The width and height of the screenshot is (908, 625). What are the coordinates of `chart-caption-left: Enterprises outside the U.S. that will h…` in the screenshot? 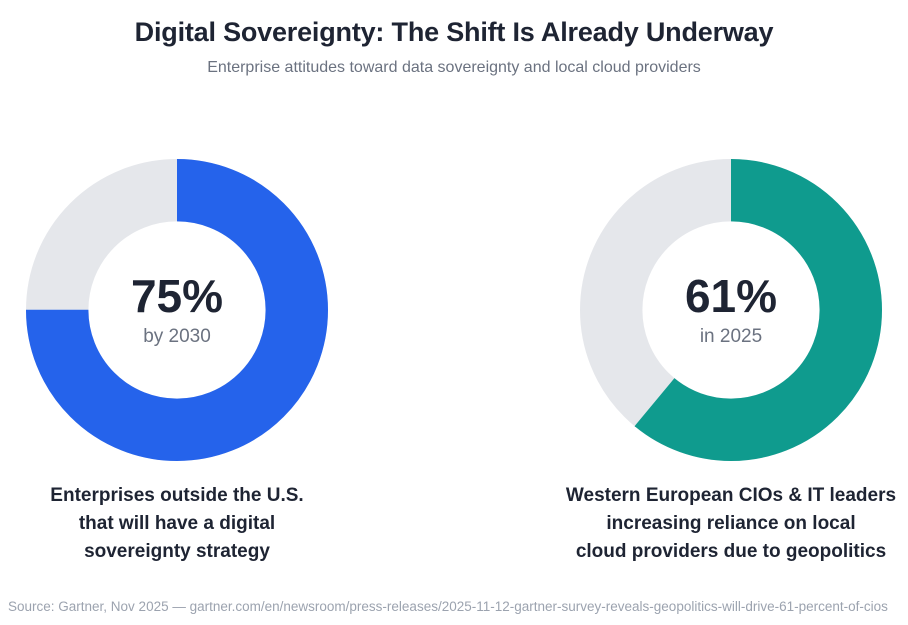 It's located at (177, 523).